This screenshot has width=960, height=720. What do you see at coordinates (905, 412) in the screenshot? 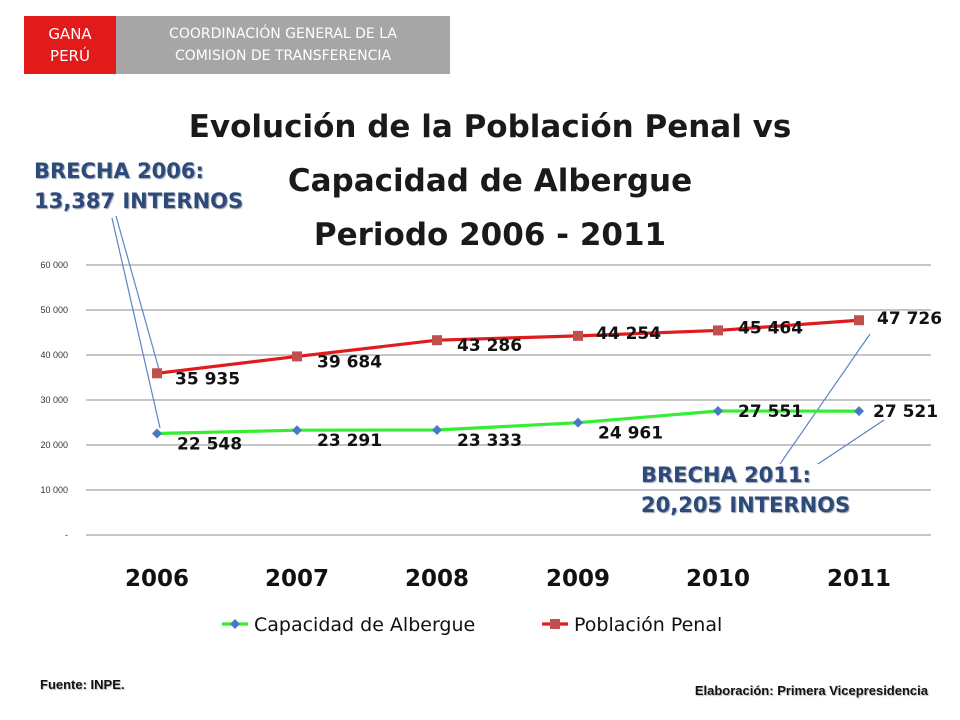
I see `data-label: 27 521` at bounding box center [905, 412].